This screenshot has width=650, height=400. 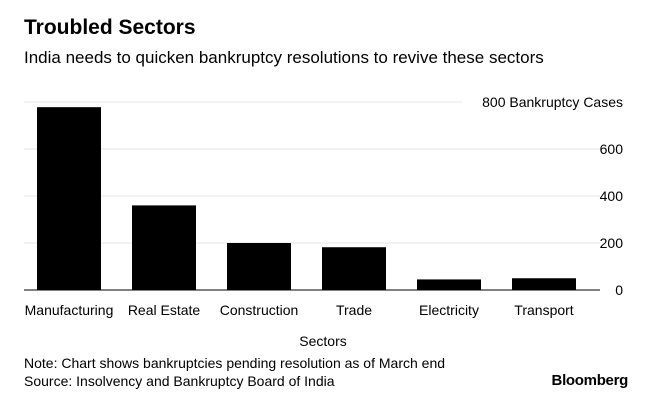 I want to click on bar-transport, so click(x=544, y=284).